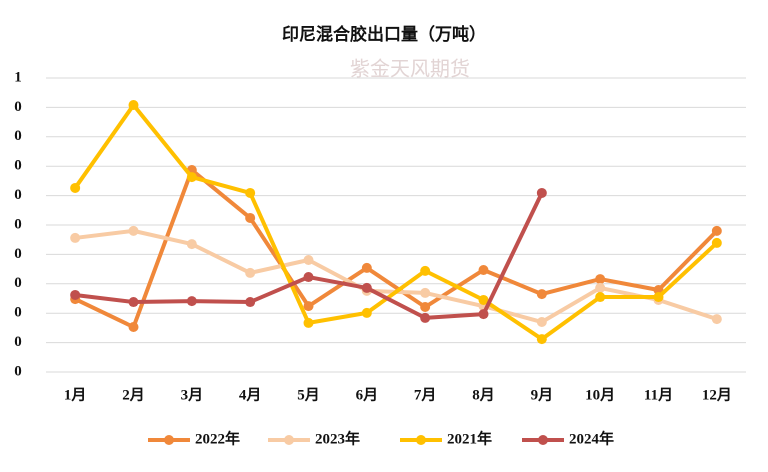 The image size is (768, 472). What do you see at coordinates (542, 394) in the screenshot?
I see `x-tick-label: 9月` at bounding box center [542, 394].